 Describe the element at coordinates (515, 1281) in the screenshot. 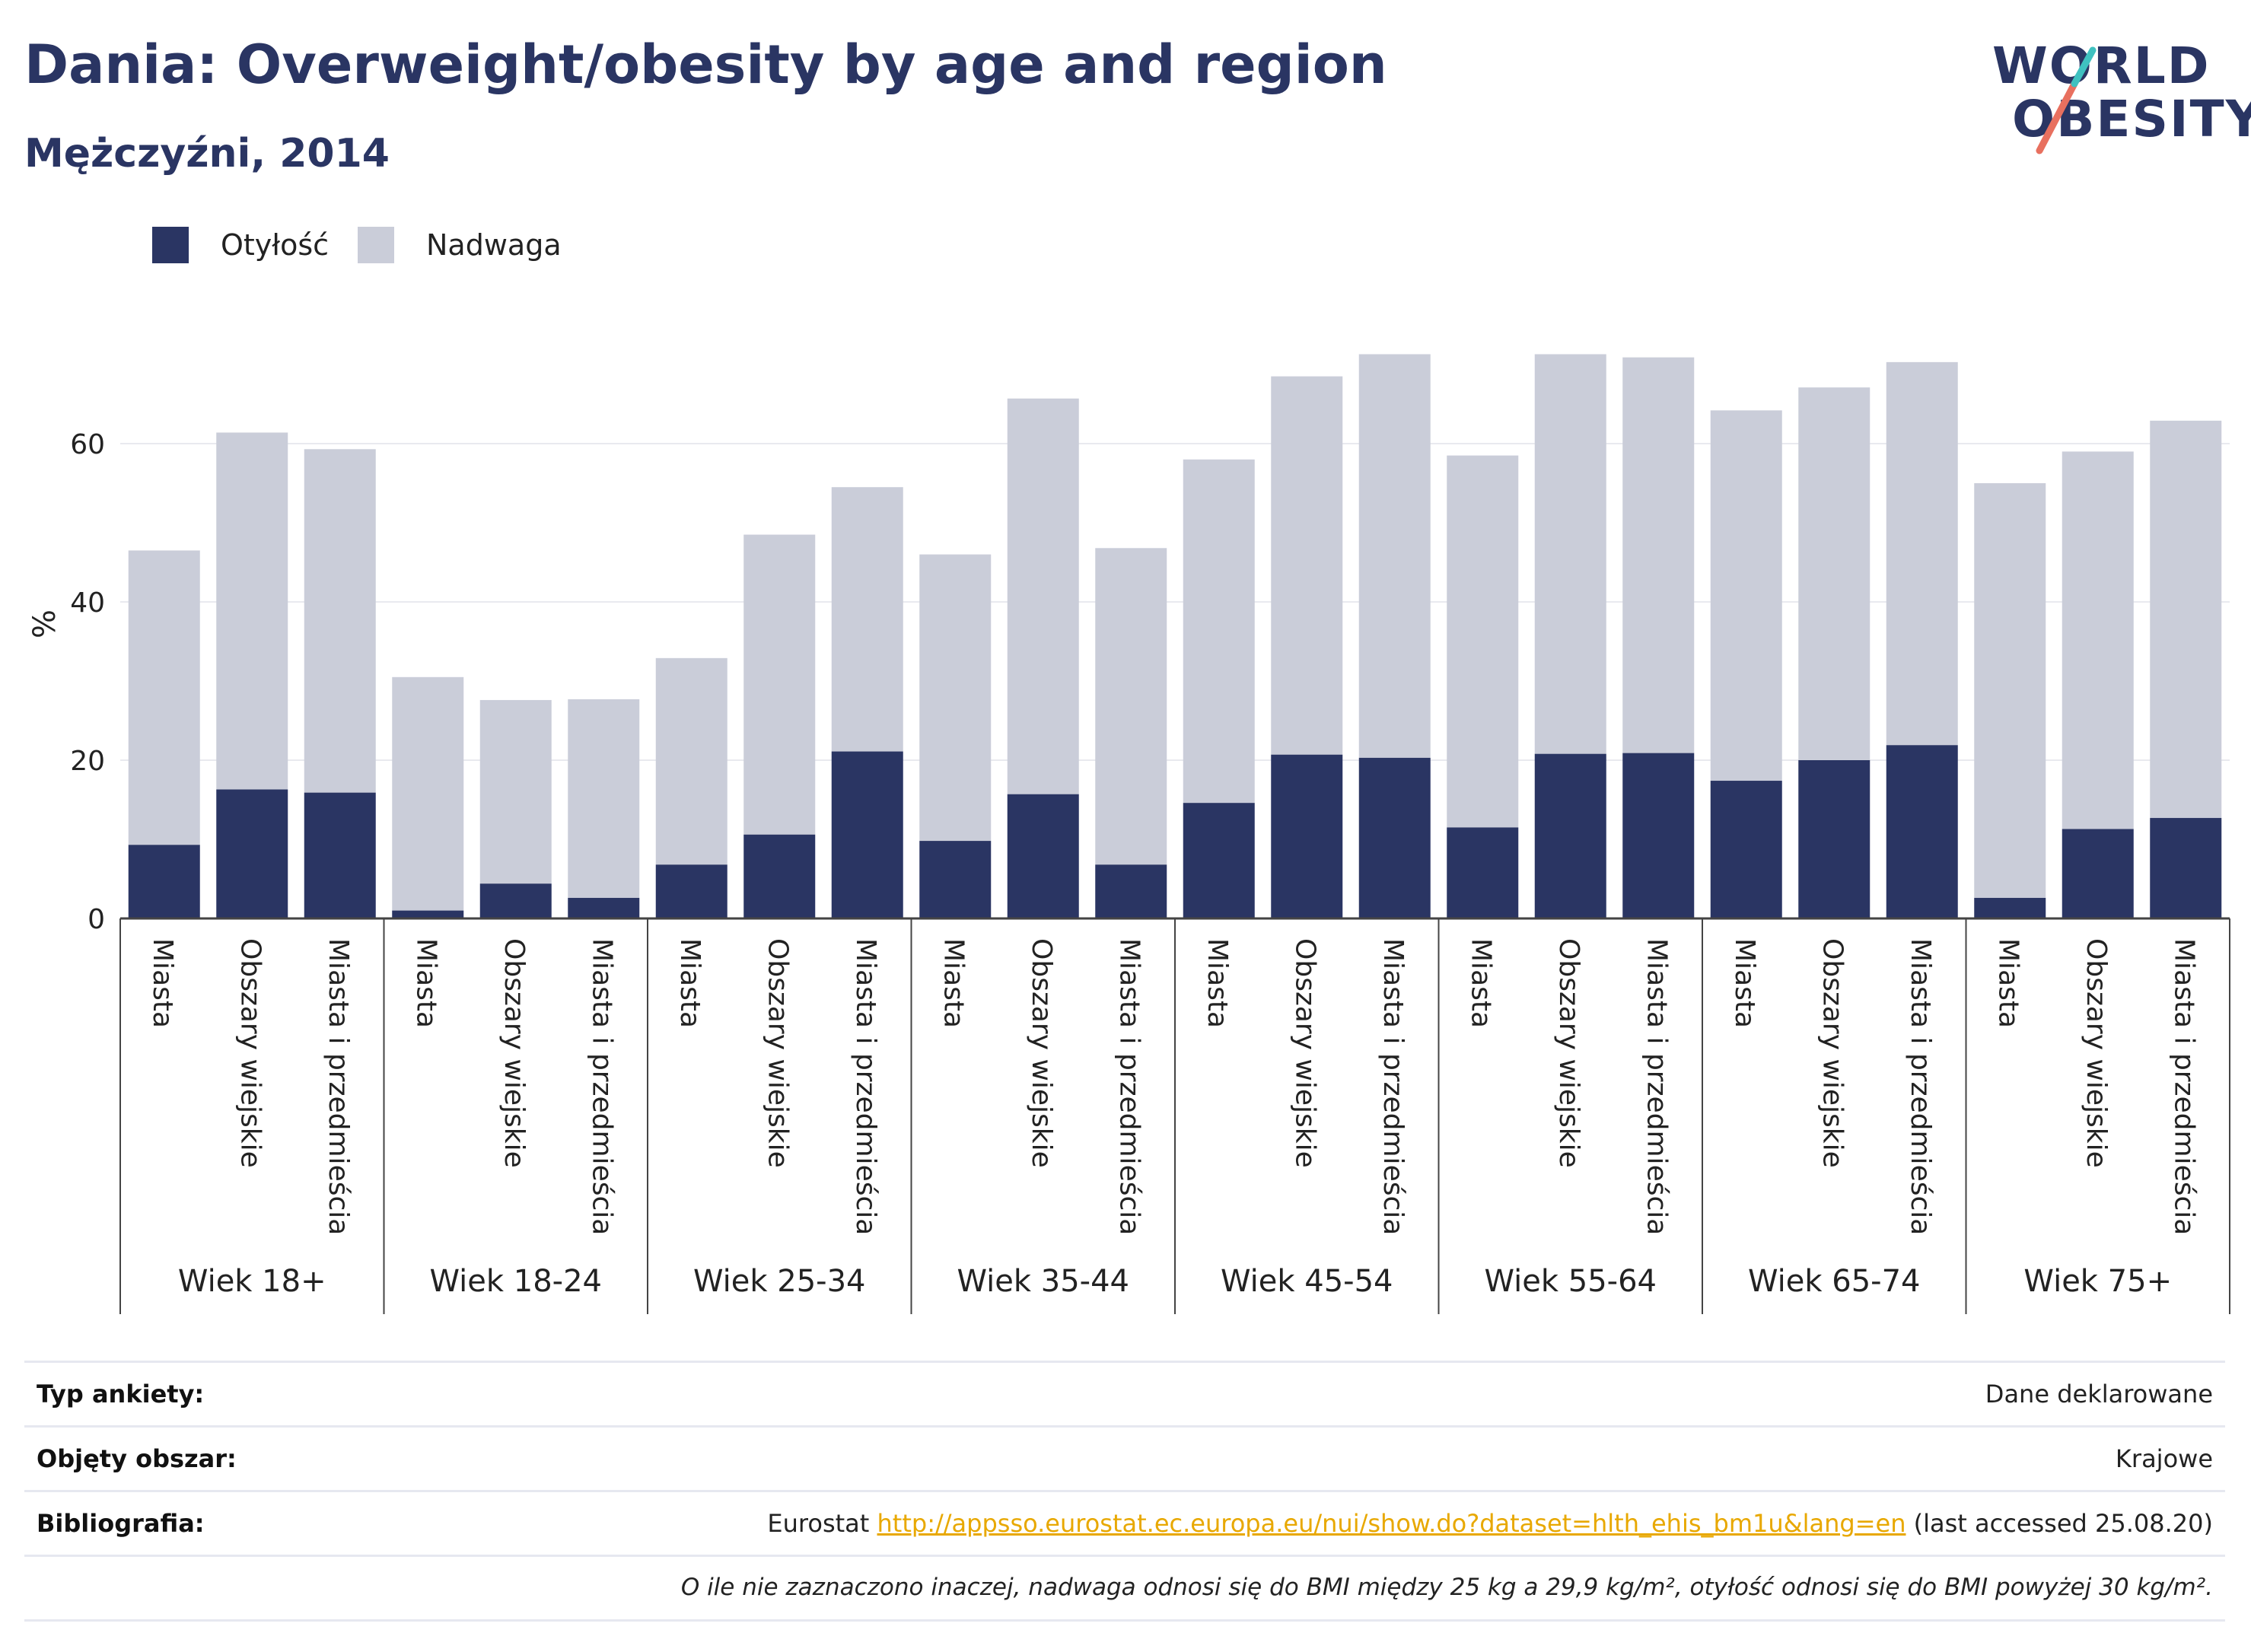

I see `x-group-label: Wiek 18-24` at that location.